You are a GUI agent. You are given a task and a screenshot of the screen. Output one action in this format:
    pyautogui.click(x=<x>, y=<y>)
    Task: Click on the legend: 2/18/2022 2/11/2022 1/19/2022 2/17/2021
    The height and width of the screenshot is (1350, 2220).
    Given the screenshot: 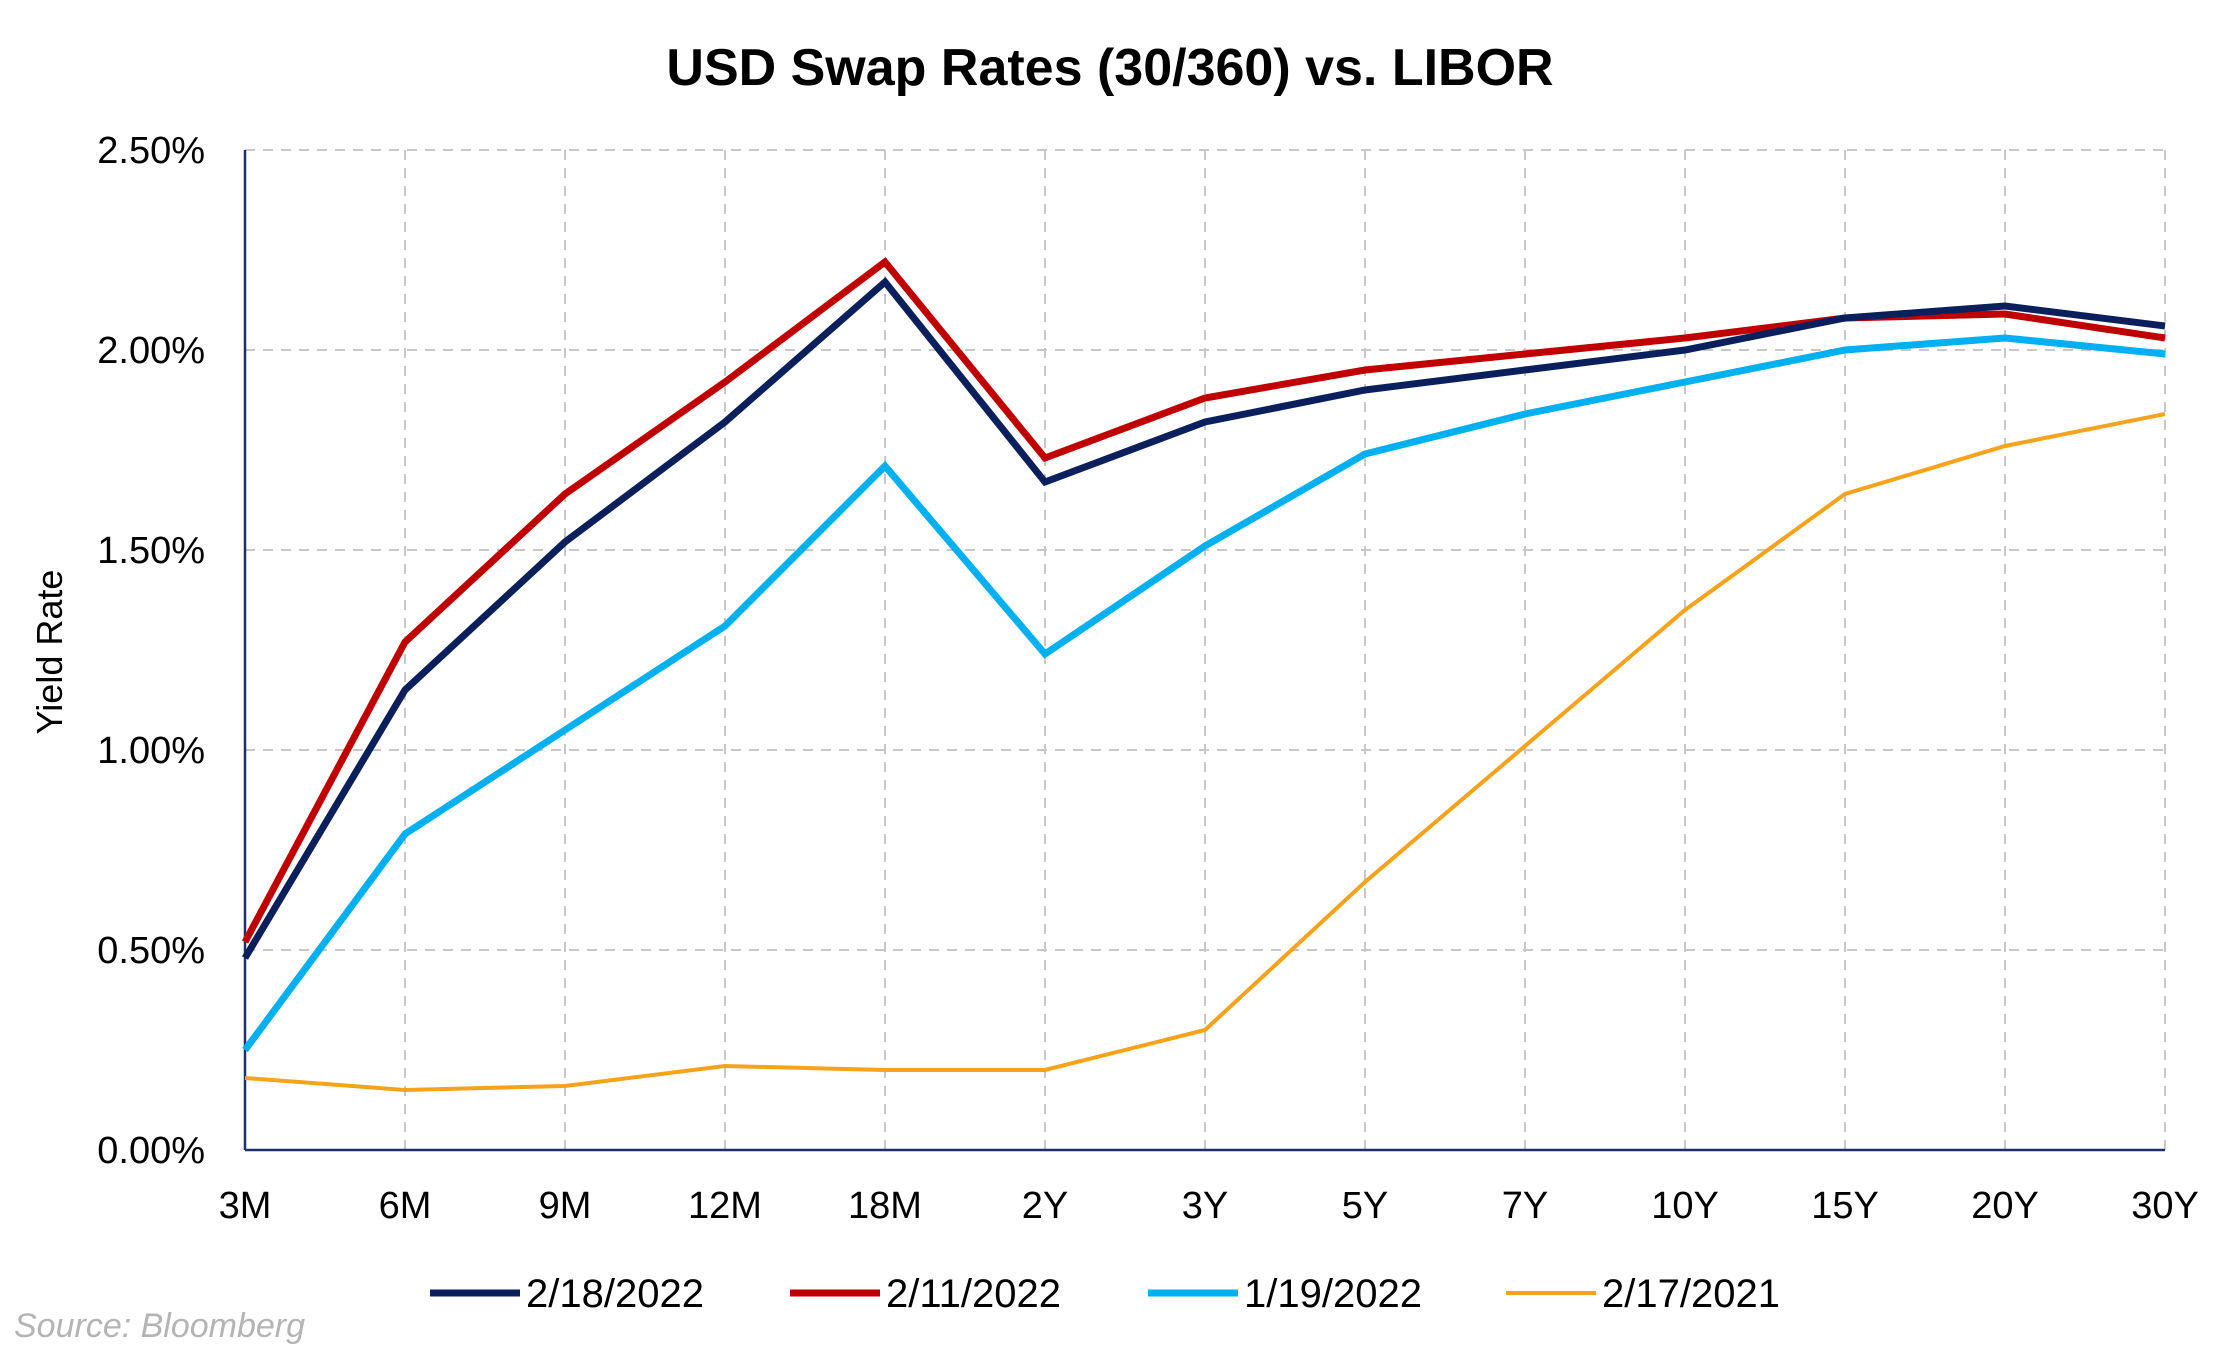 What is the action you would take?
    pyautogui.click(x=1105, y=1294)
    